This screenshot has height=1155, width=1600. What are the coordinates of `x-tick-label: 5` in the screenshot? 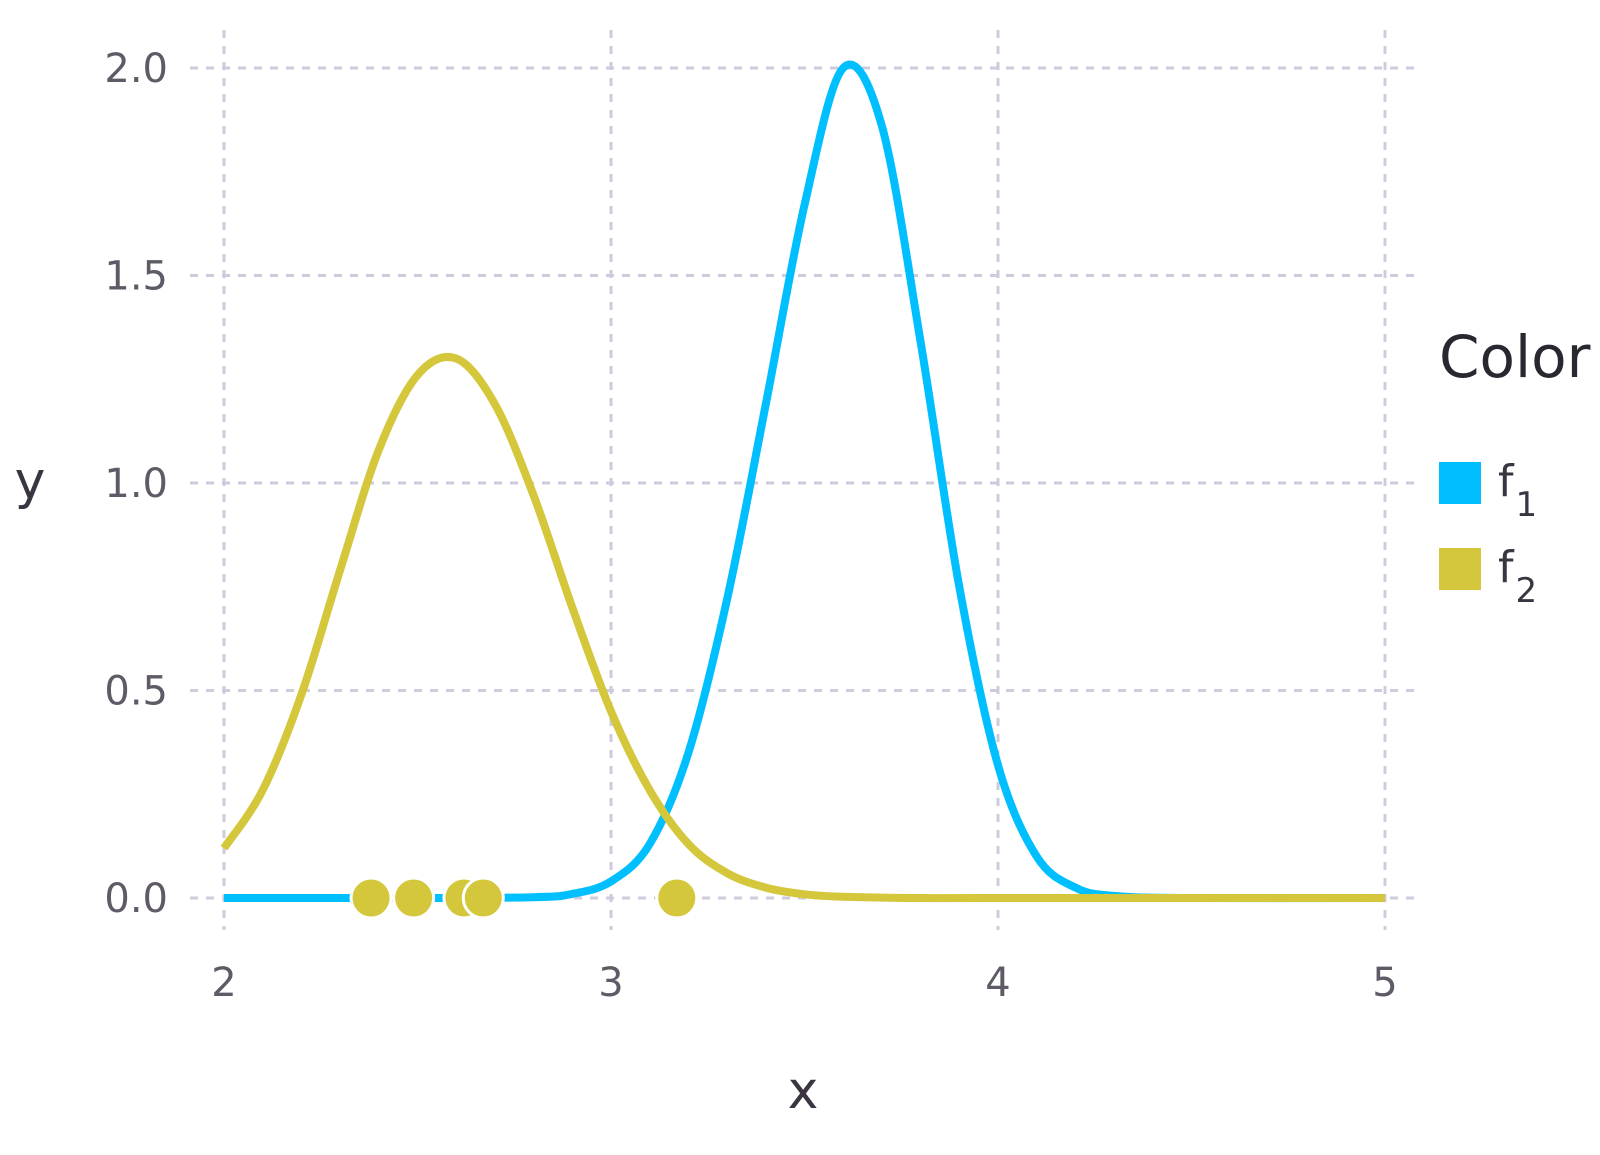 It's located at (1384, 983).